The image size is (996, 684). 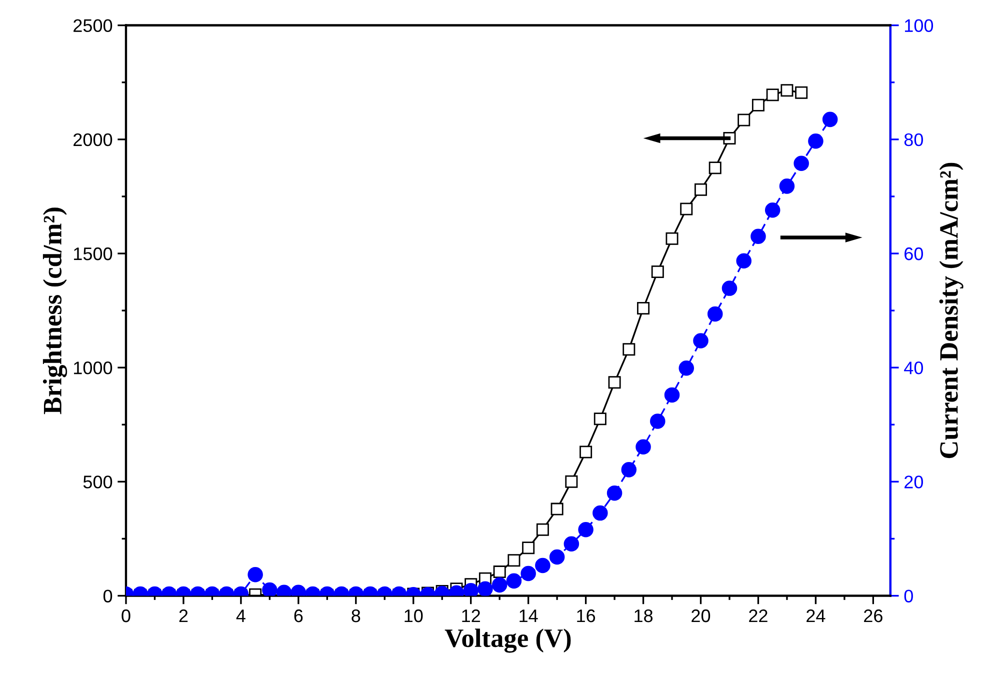 What do you see at coordinates (913, 482) in the screenshot?
I see `y2-tick-label: 20` at bounding box center [913, 482].